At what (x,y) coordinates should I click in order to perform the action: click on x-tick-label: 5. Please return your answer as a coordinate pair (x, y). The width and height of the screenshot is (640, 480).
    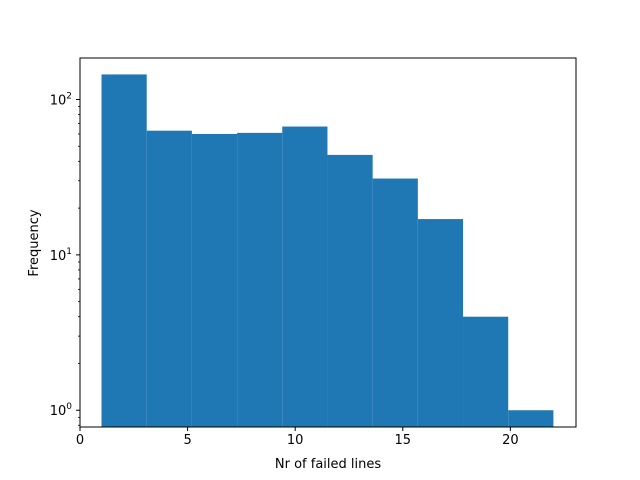
    Looking at the image, I should click on (187, 440).